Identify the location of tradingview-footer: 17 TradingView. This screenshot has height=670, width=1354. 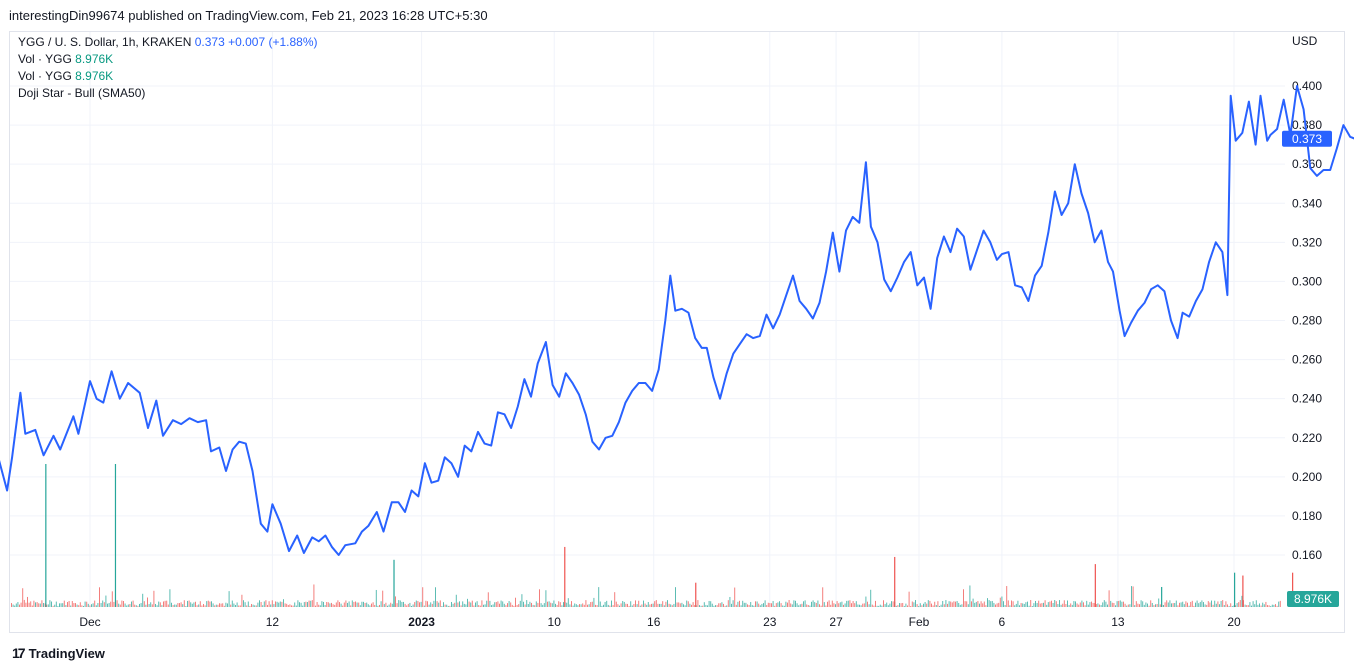
(58, 653).